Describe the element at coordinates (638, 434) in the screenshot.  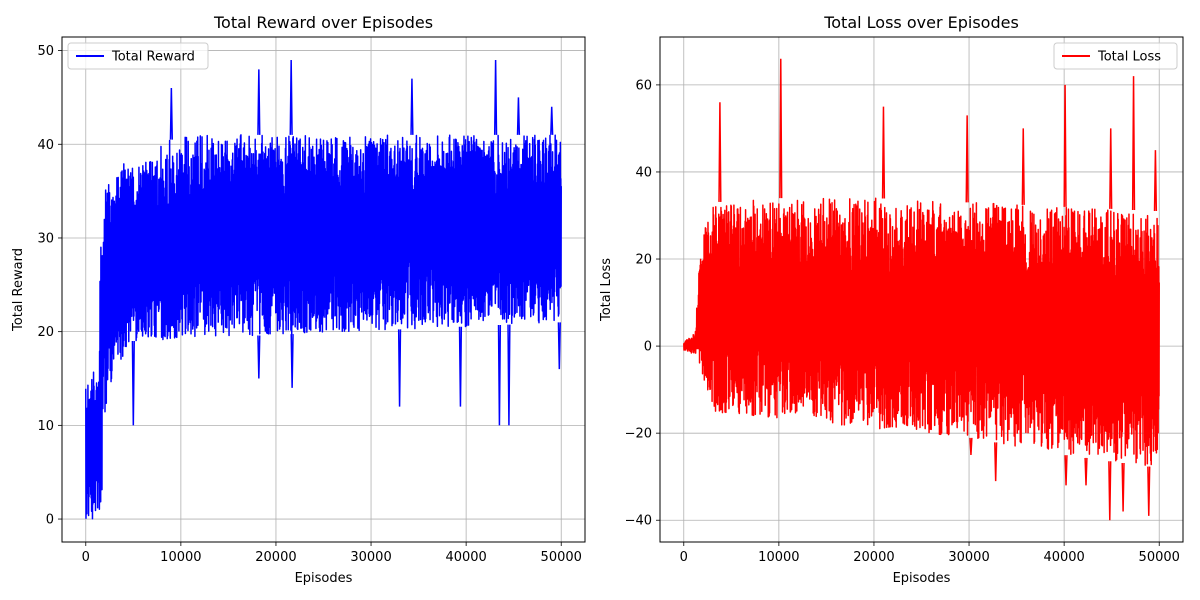
I see `y-tick-label: −20` at that location.